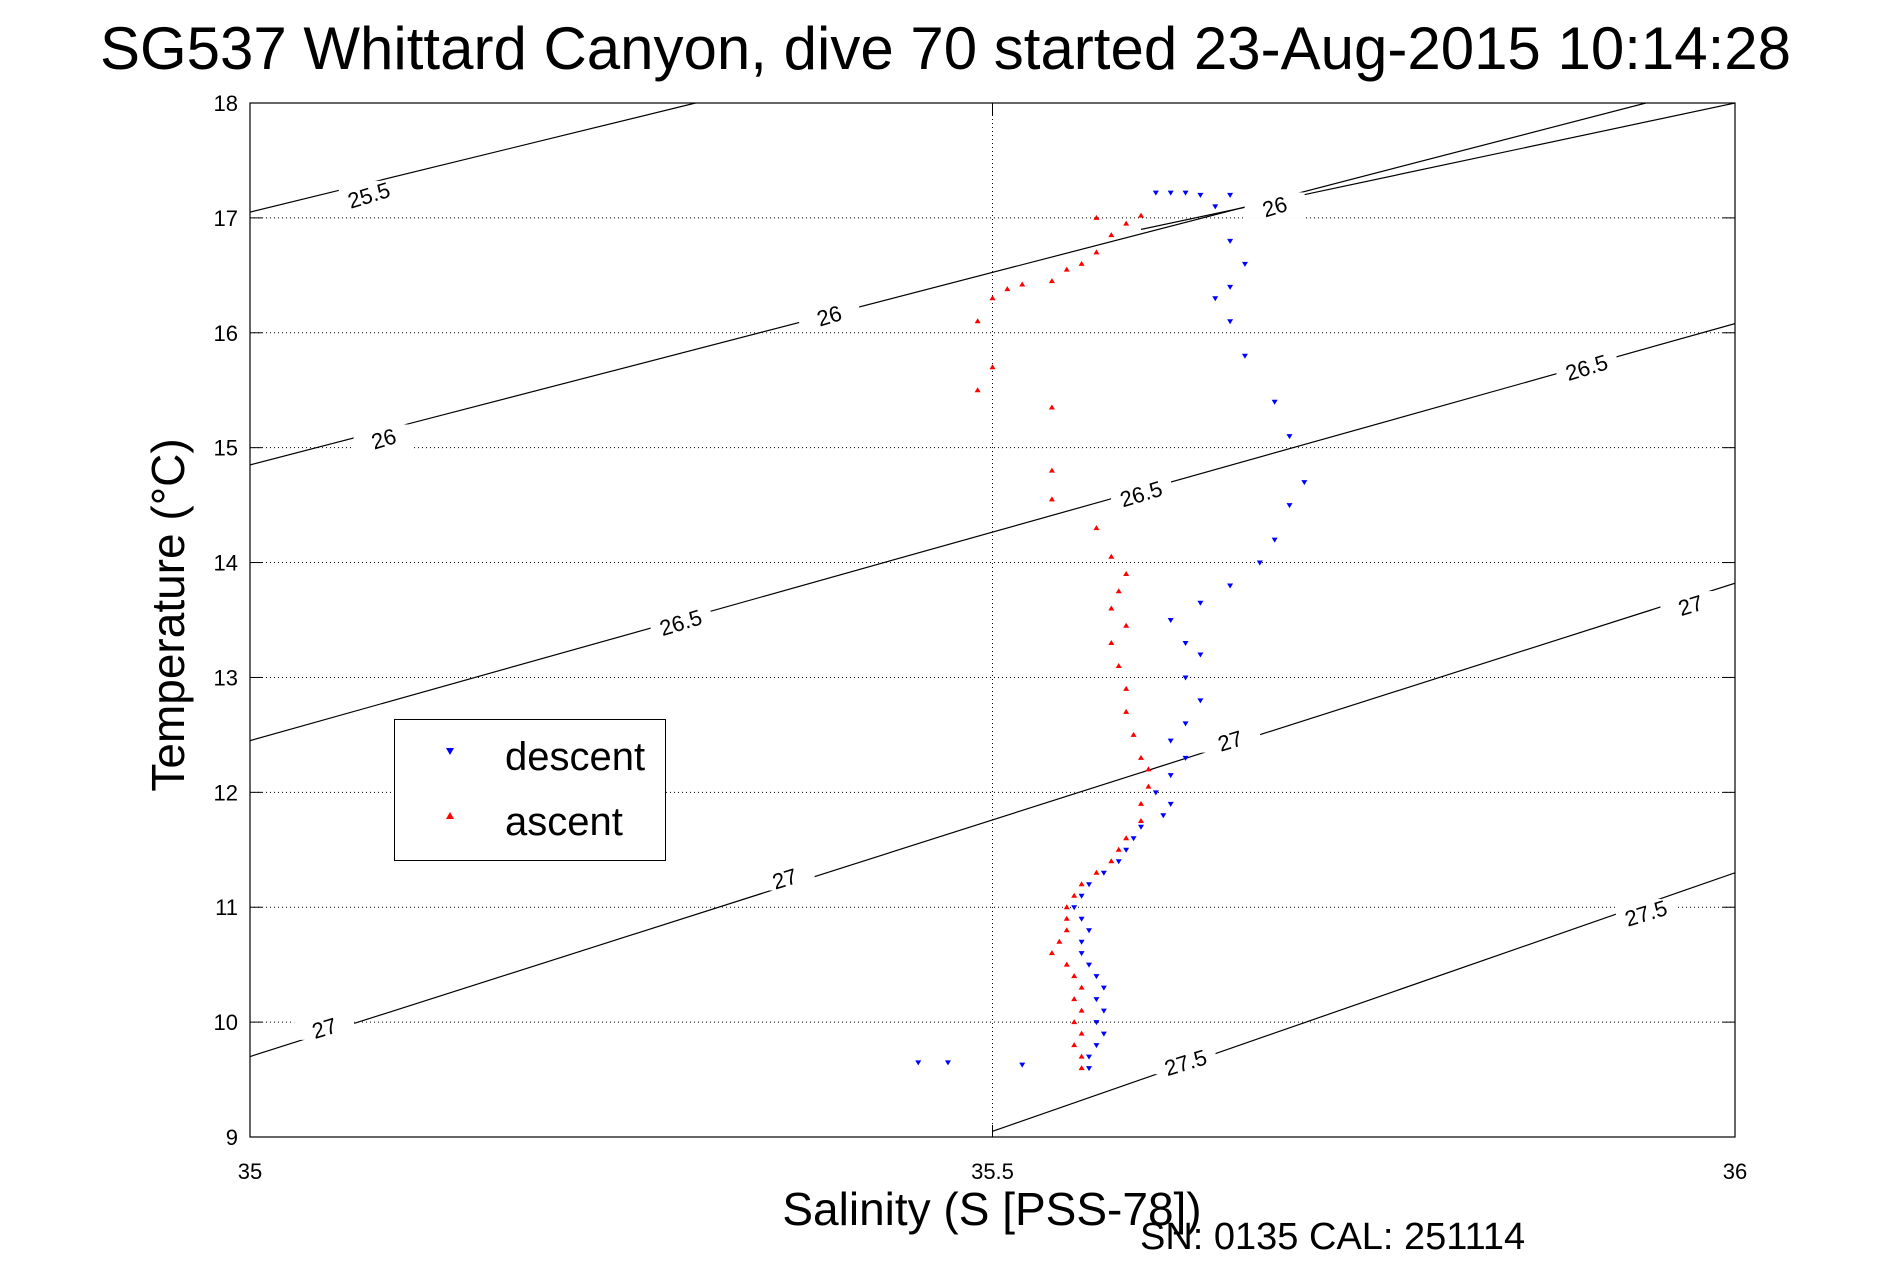  What do you see at coordinates (1063, 641) in the screenshot?
I see `series-ascent` at bounding box center [1063, 641].